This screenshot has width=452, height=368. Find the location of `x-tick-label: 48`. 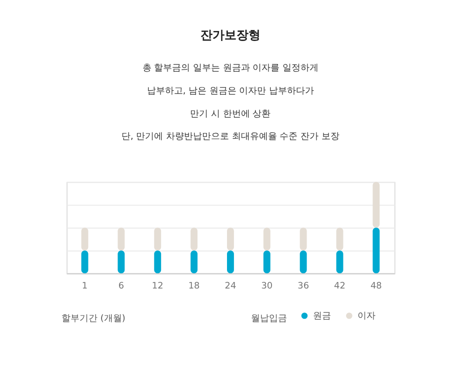

x-tick-label: 48 is located at coordinates (376, 287).